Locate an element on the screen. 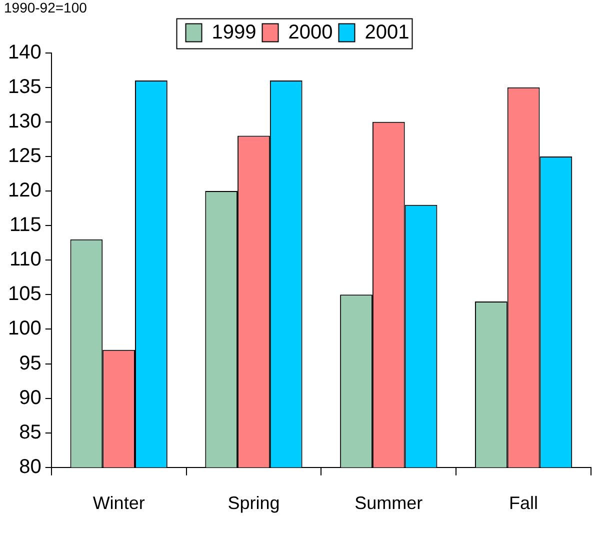 Image resolution: width=605 pixels, height=533 pixels. y-tick-label: 95 is located at coordinates (30, 363).